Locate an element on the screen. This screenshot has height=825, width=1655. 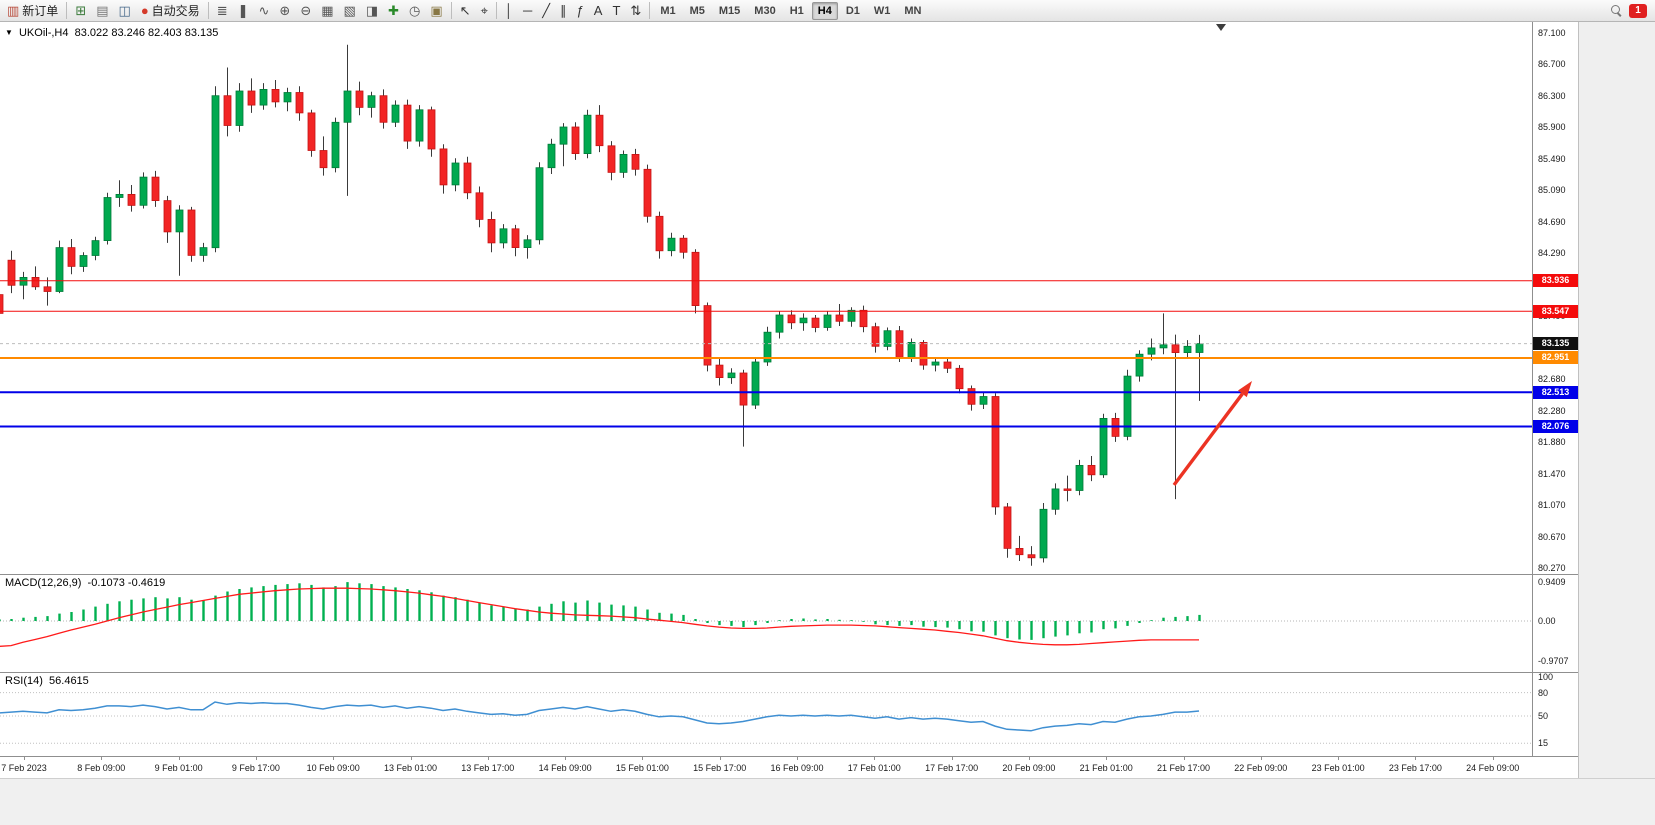
text-button: A is located at coordinates (598, 10).